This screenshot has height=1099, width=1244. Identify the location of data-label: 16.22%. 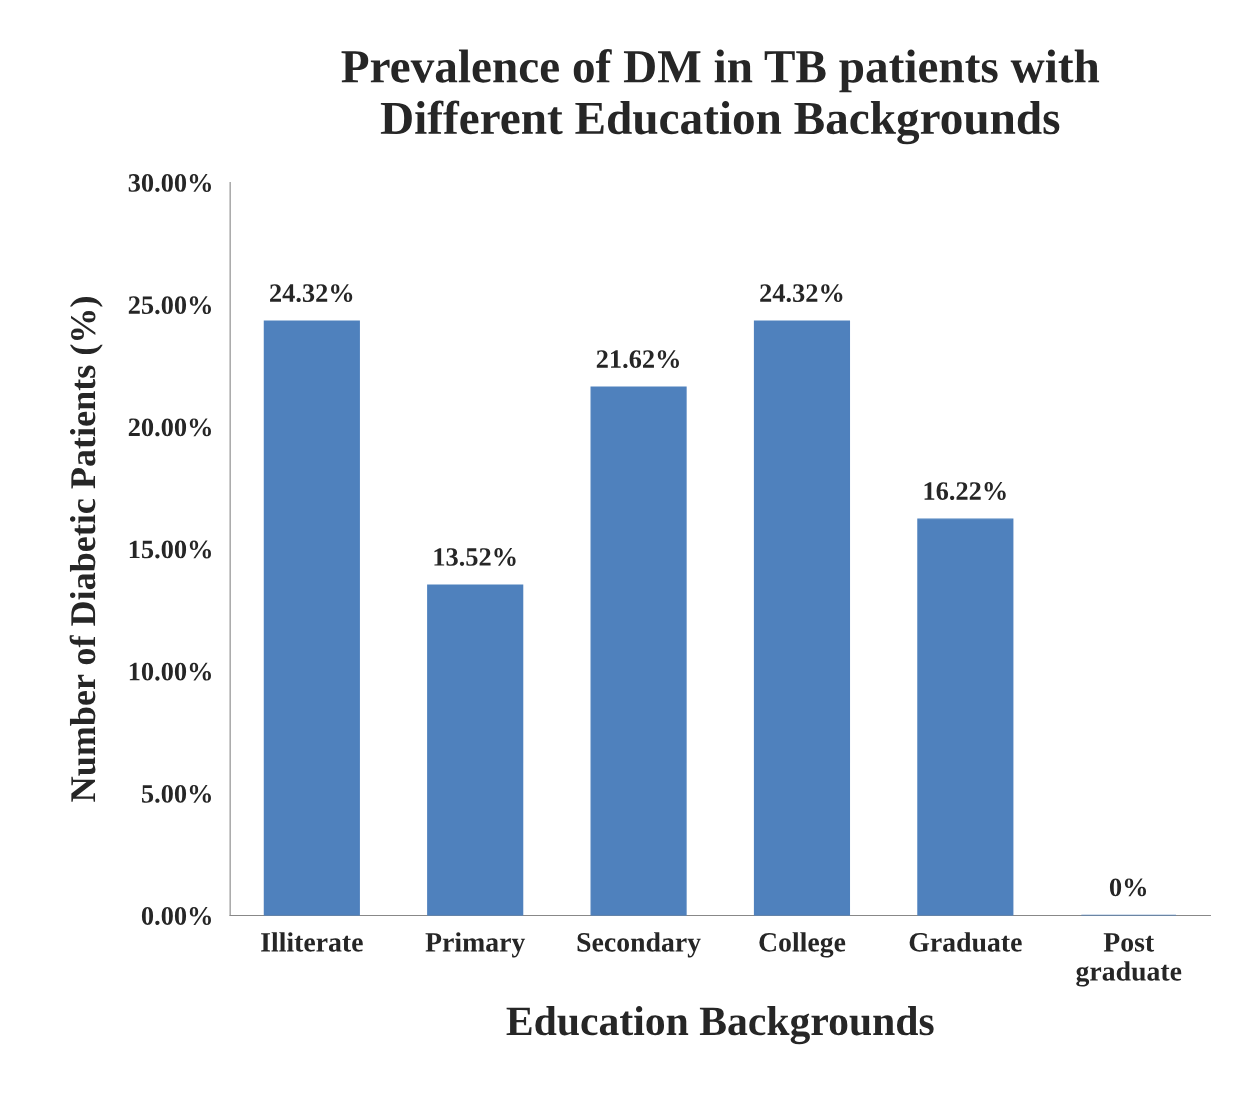
(965, 491).